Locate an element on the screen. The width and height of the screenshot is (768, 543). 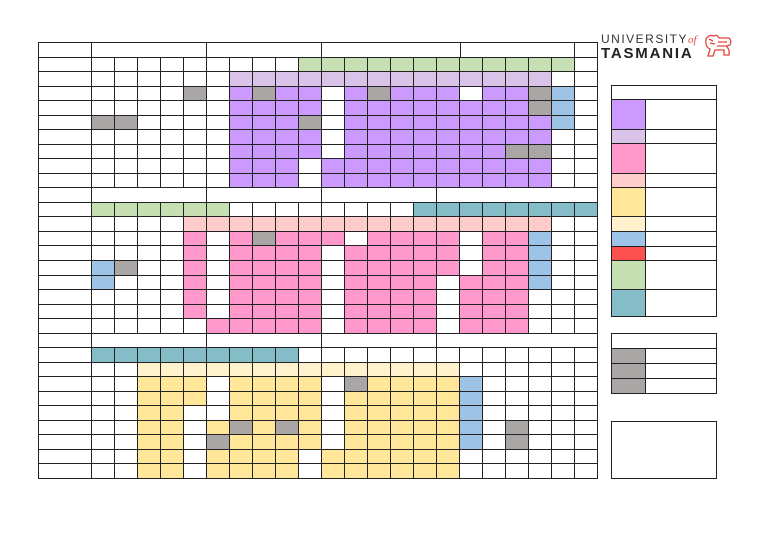
legend-swatch-gray is located at coordinates (628, 386).